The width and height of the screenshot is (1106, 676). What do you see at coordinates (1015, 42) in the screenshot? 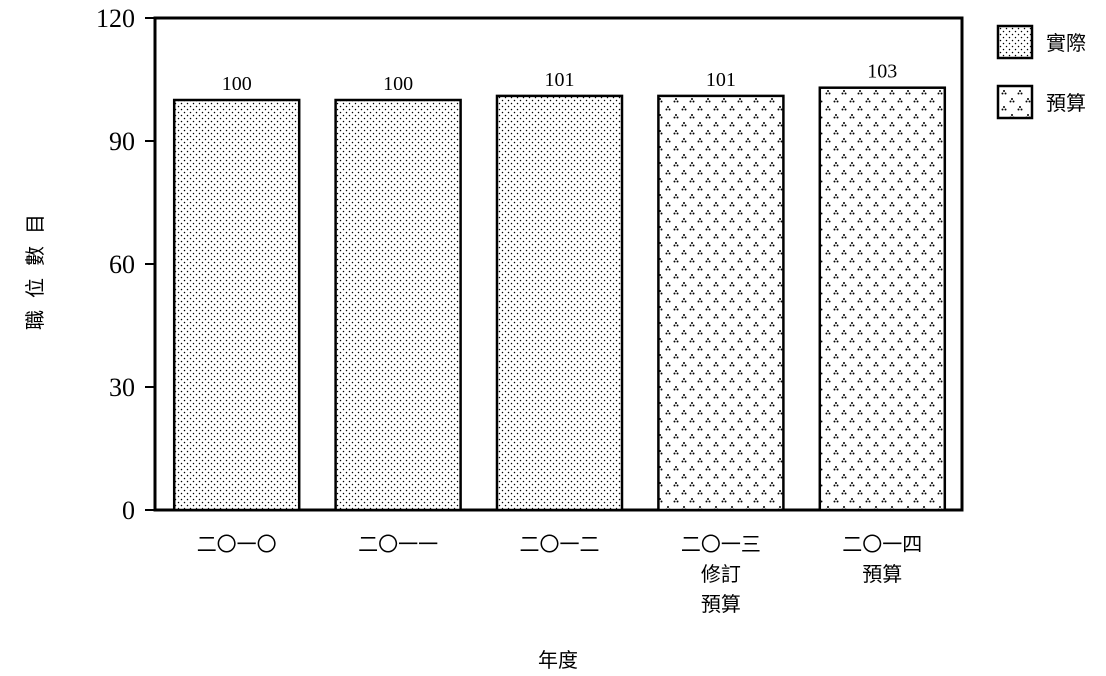
I see `legend-swatch-actual` at bounding box center [1015, 42].